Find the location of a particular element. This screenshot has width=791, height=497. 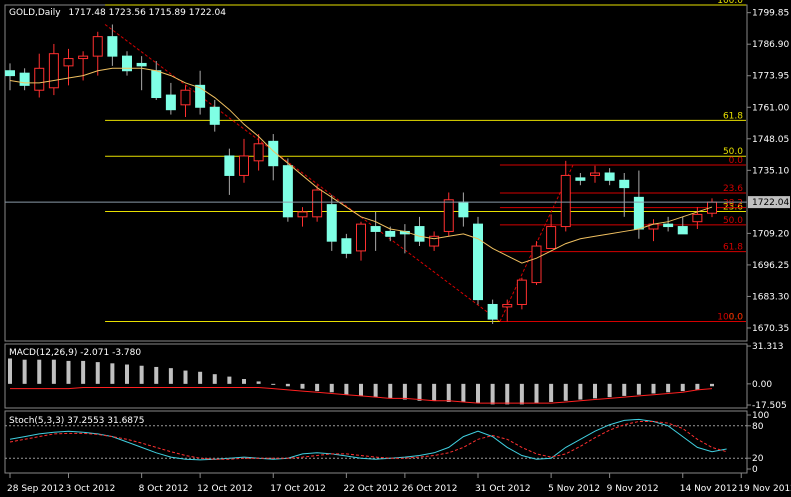

current-price-box is located at coordinates (769, 202).